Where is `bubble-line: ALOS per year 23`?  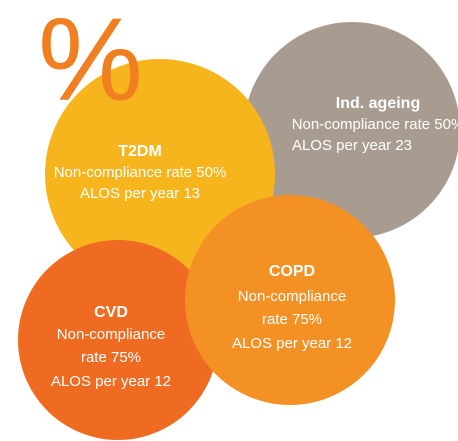 bubble-line: ALOS per year 23 is located at coordinates (352, 145).